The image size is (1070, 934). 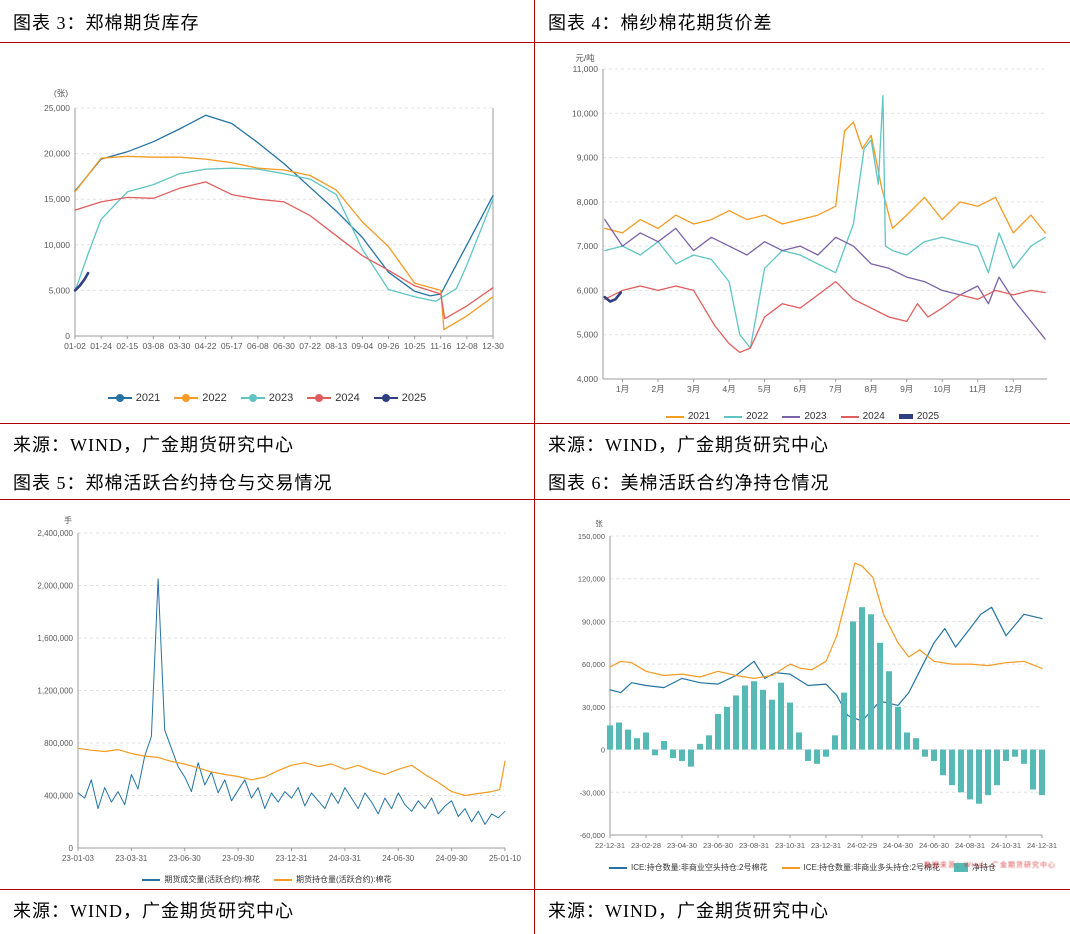 I want to click on svg-text: 10月, so click(x=942, y=389).